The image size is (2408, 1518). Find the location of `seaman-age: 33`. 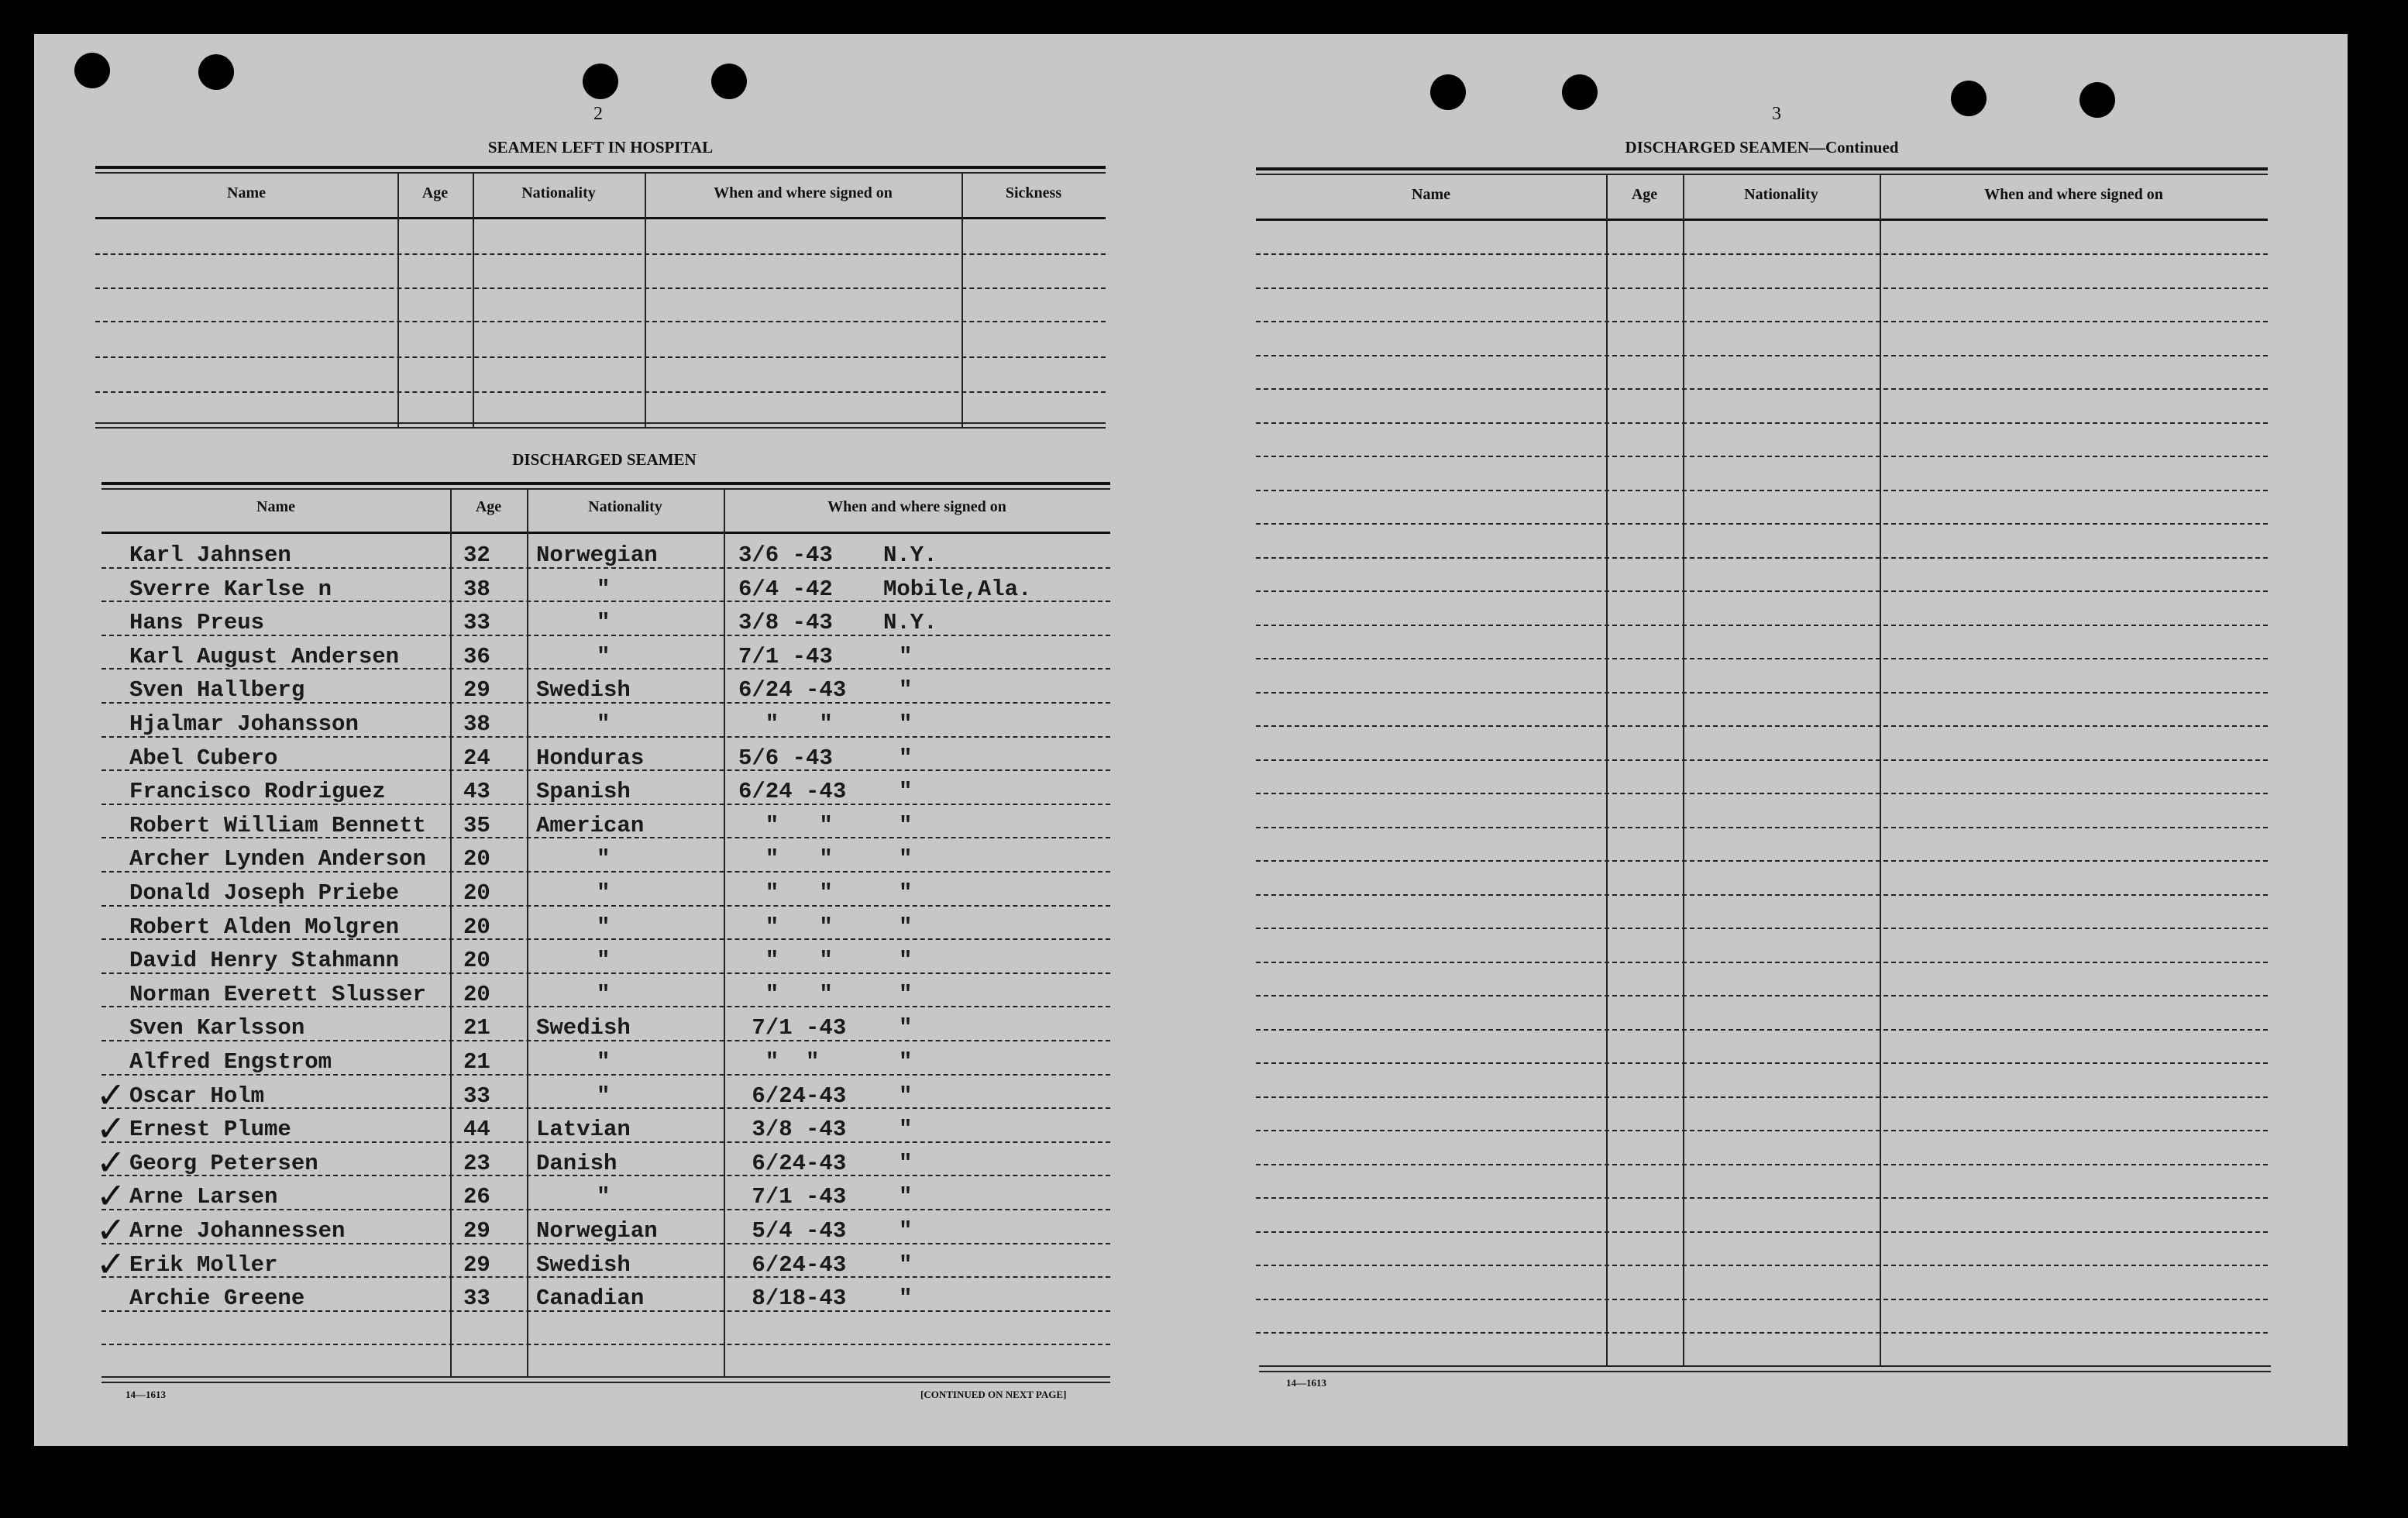

seaman-age: 33 is located at coordinates (476, 623).